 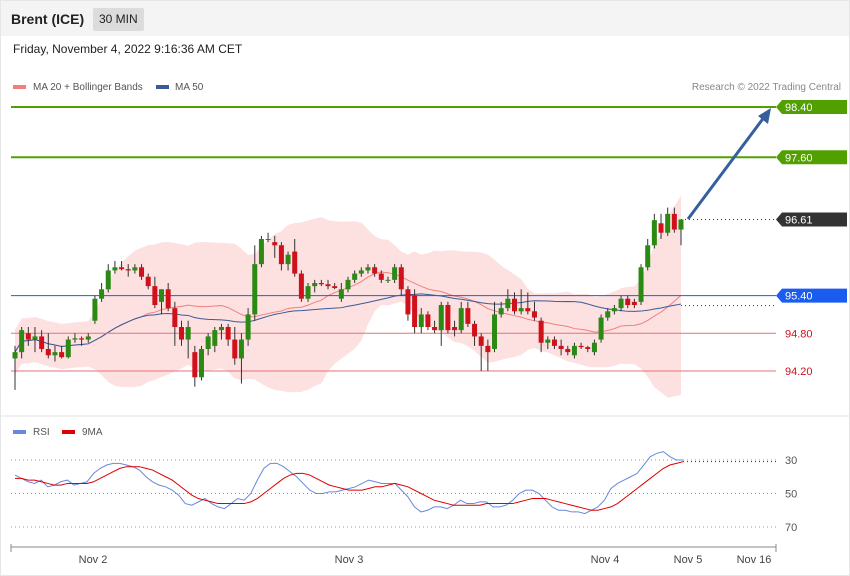 What do you see at coordinates (799, 297) in the screenshot?
I see `pivot-price-label: 95.40` at bounding box center [799, 297].